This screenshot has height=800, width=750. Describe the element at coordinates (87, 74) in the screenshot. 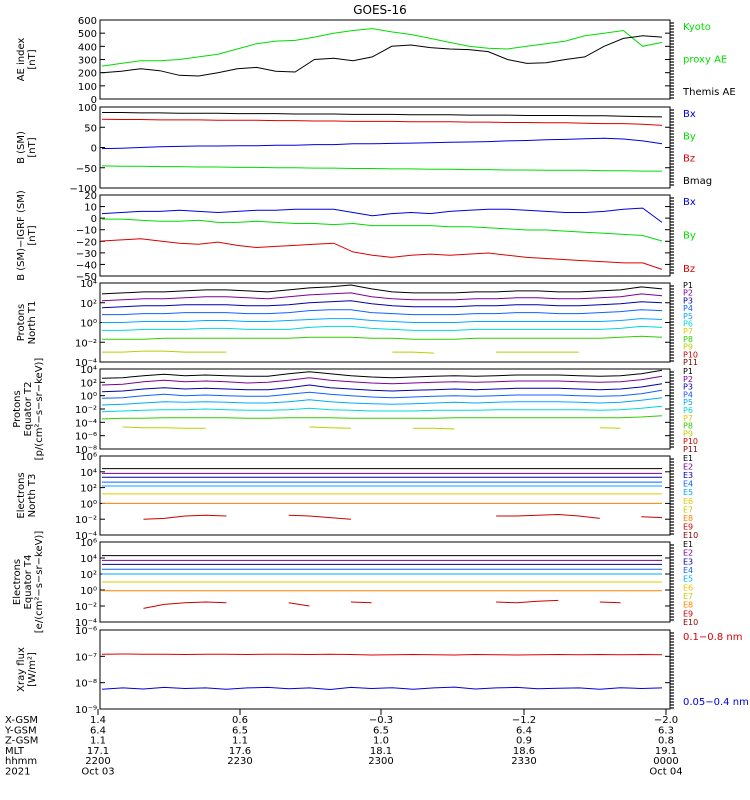

I see `y-tick-label: 200` at that location.